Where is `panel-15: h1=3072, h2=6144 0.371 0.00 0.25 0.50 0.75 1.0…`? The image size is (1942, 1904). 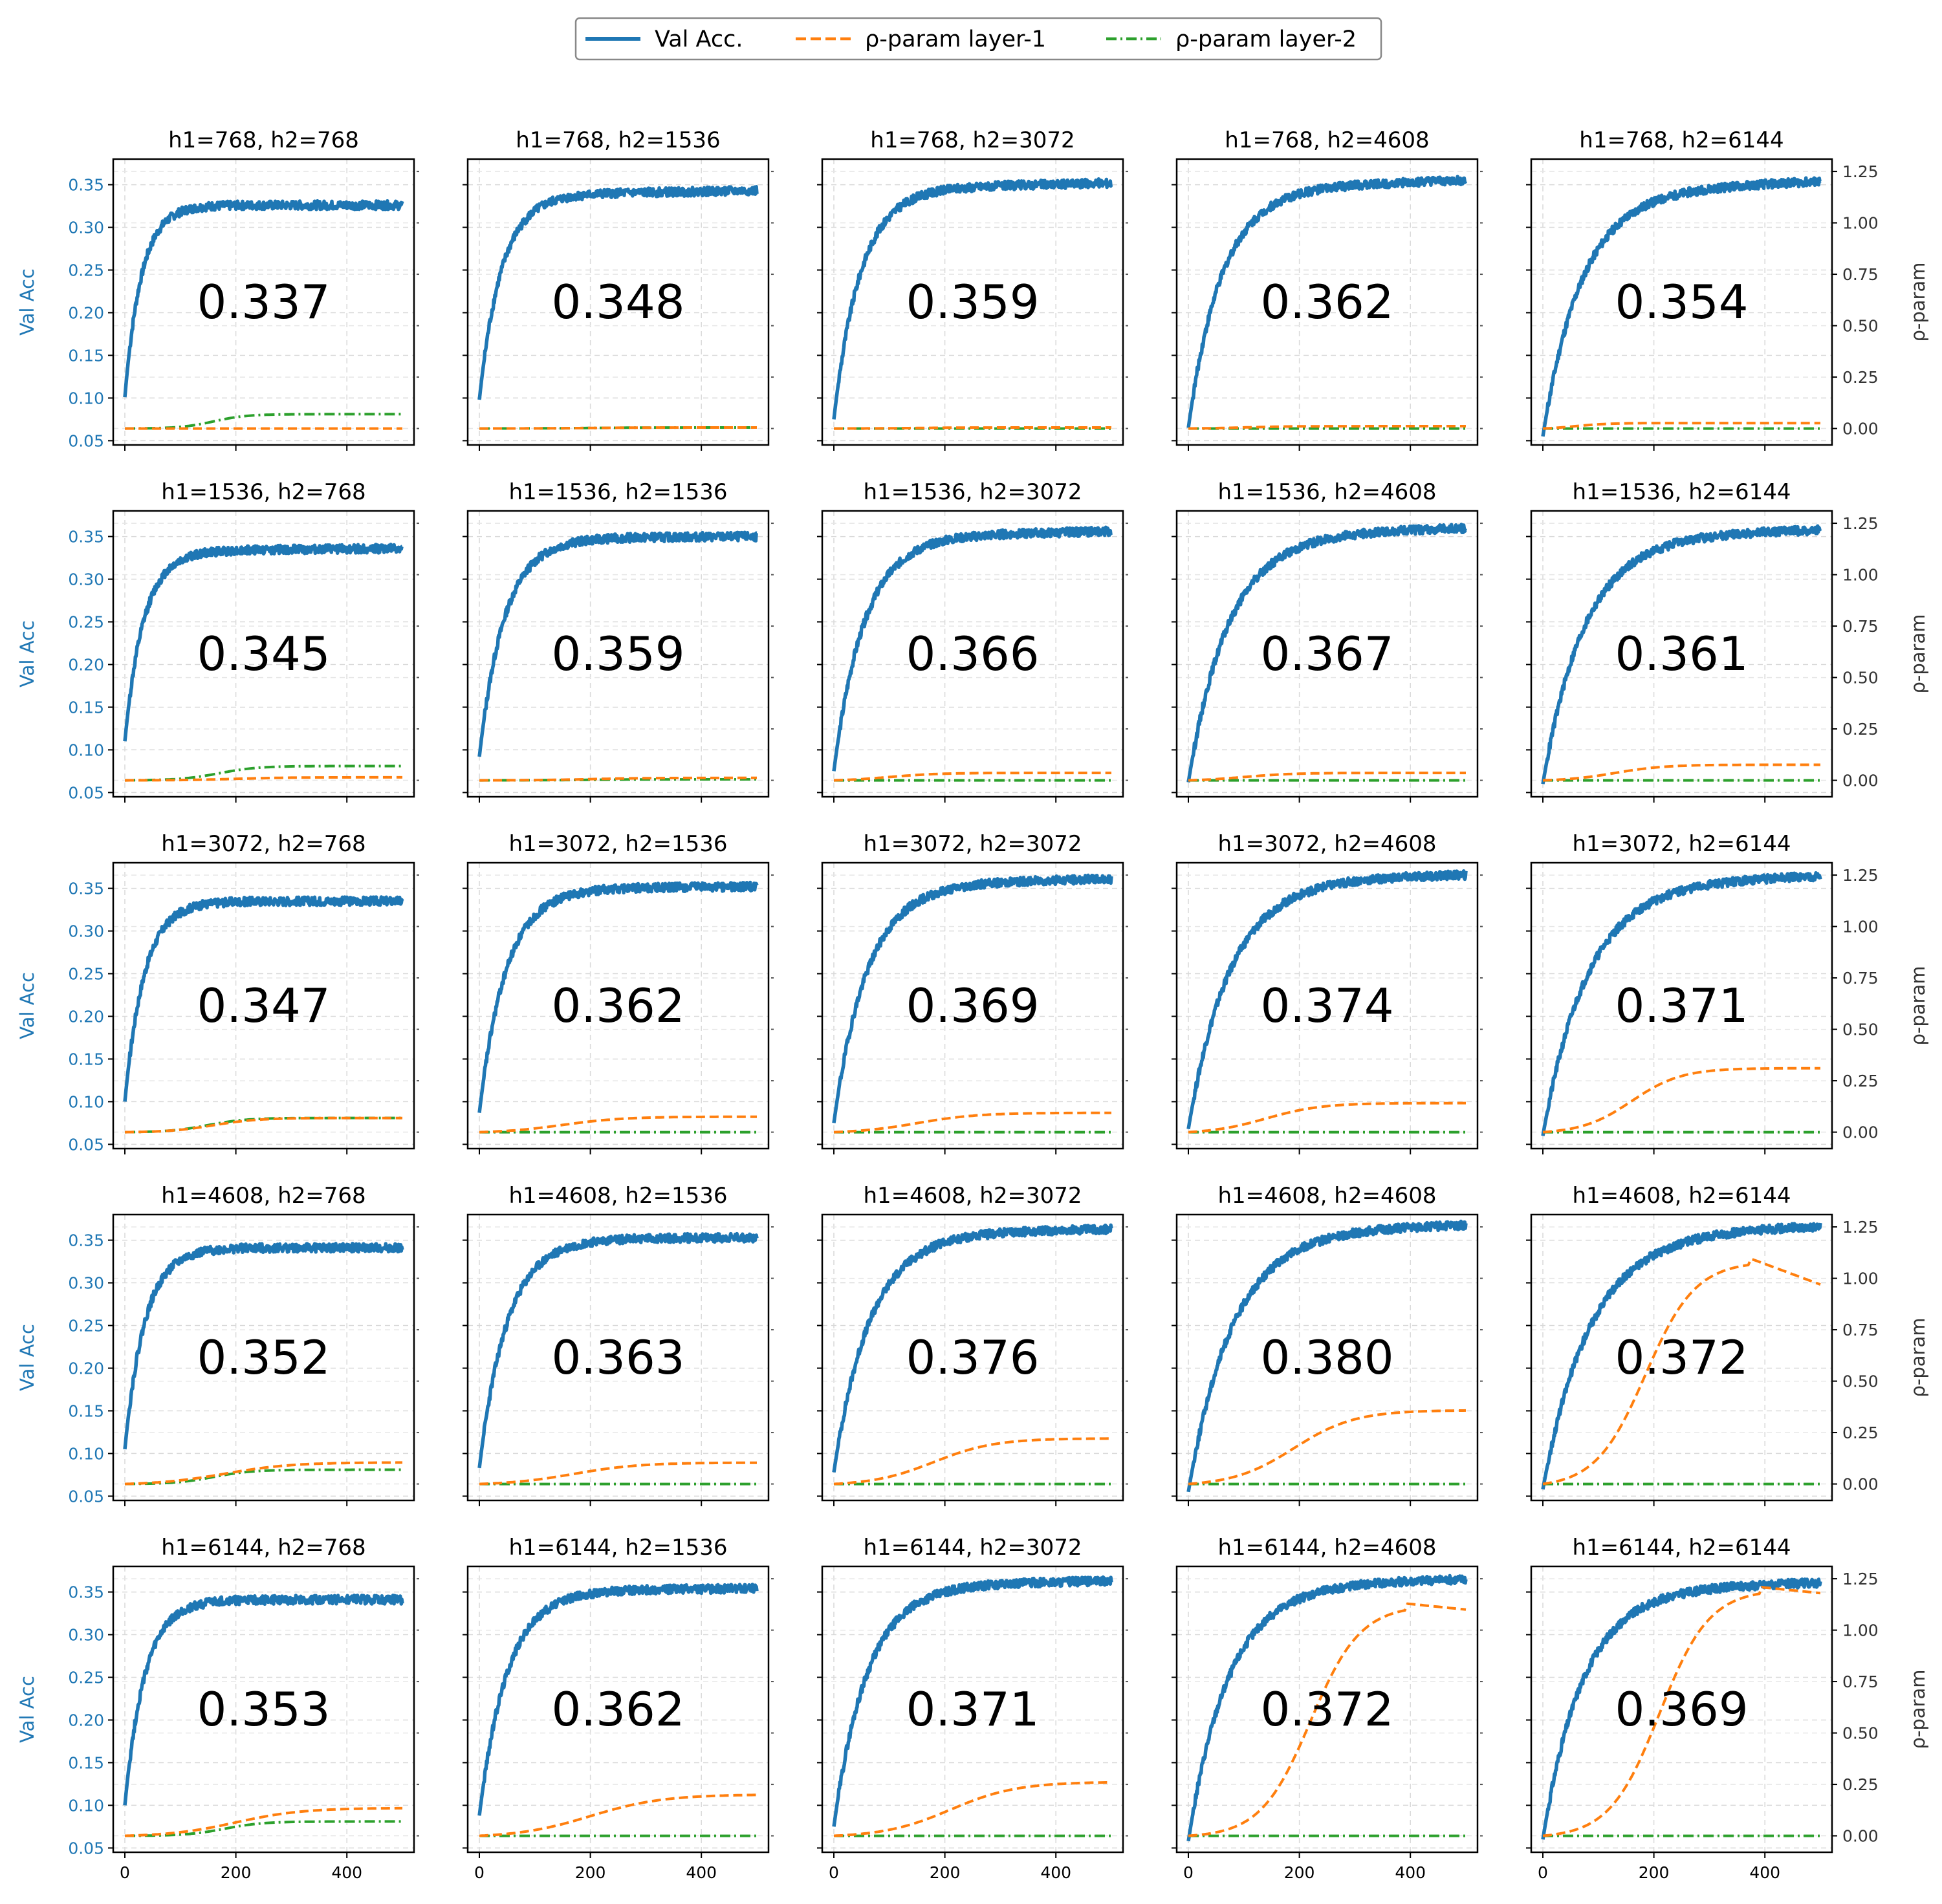 panel-15: h1=3072, h2=6144 0.371 0.00 0.25 0.50 0.75 1.0… is located at coordinates (1727, 992).